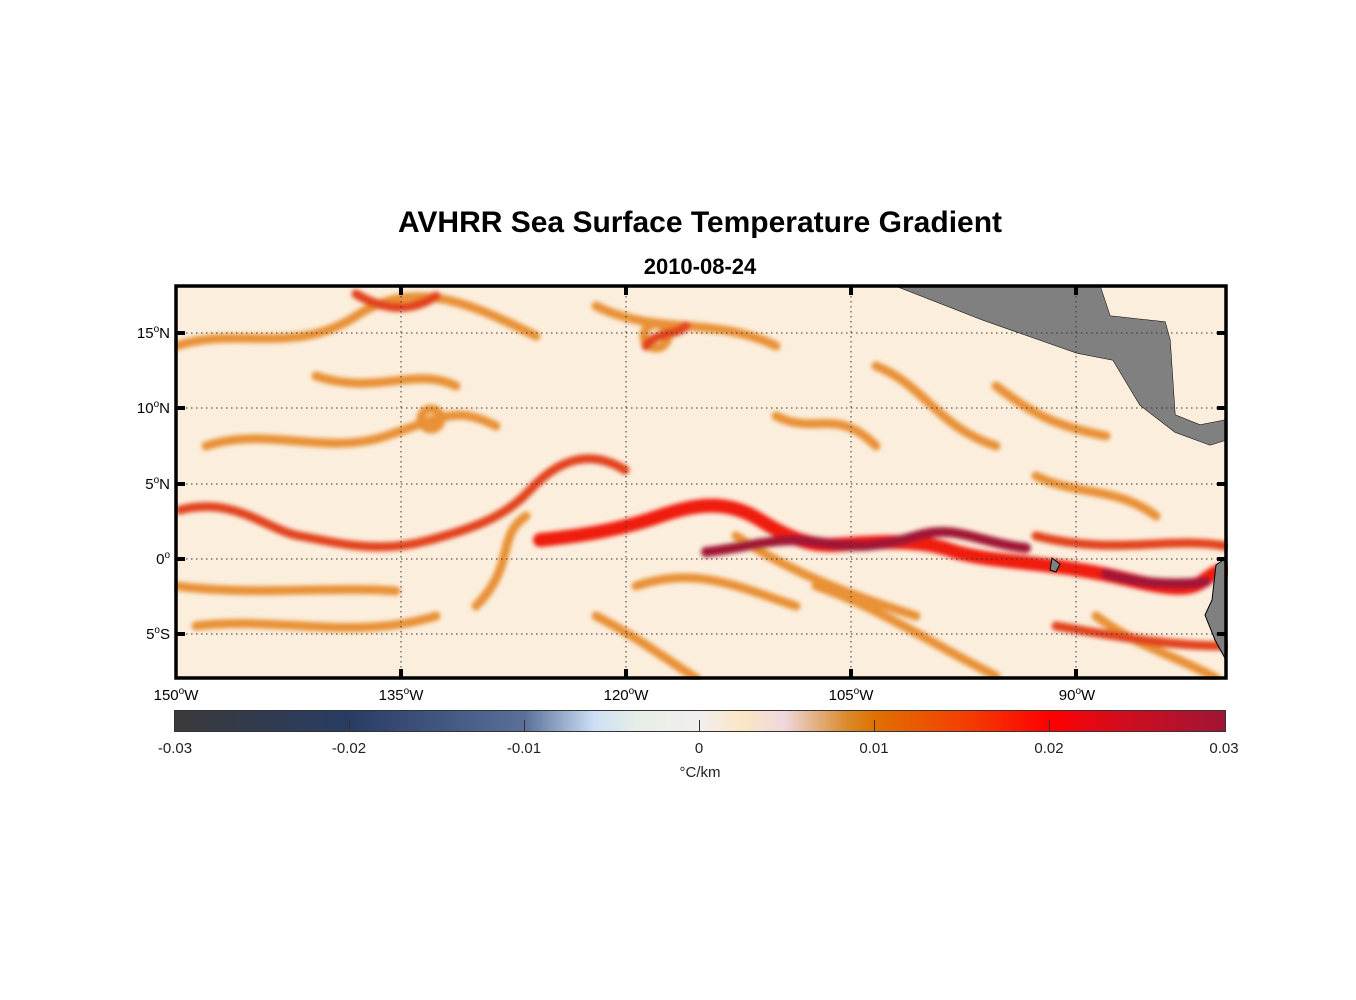  I want to click on colorbar-tick-label: -0.03, so click(175, 748).